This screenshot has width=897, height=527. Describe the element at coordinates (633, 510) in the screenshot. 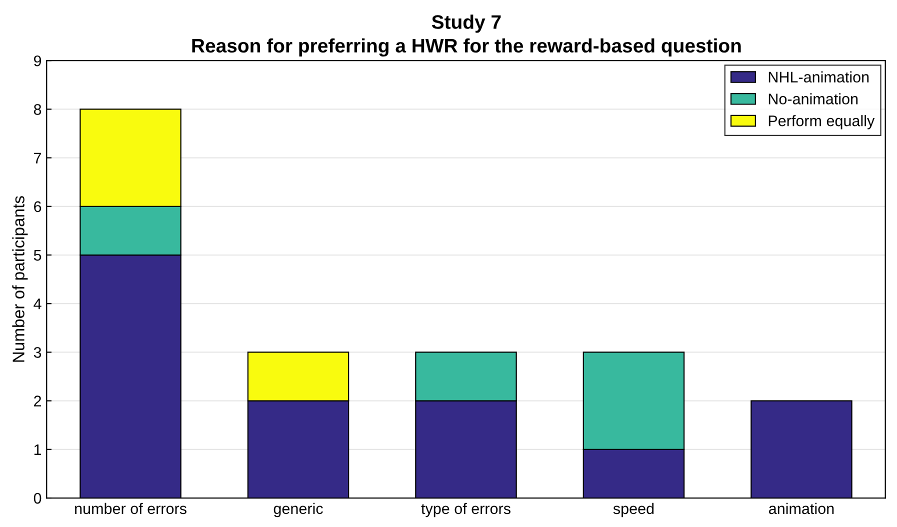

I see `x-tick-label: speed` at that location.